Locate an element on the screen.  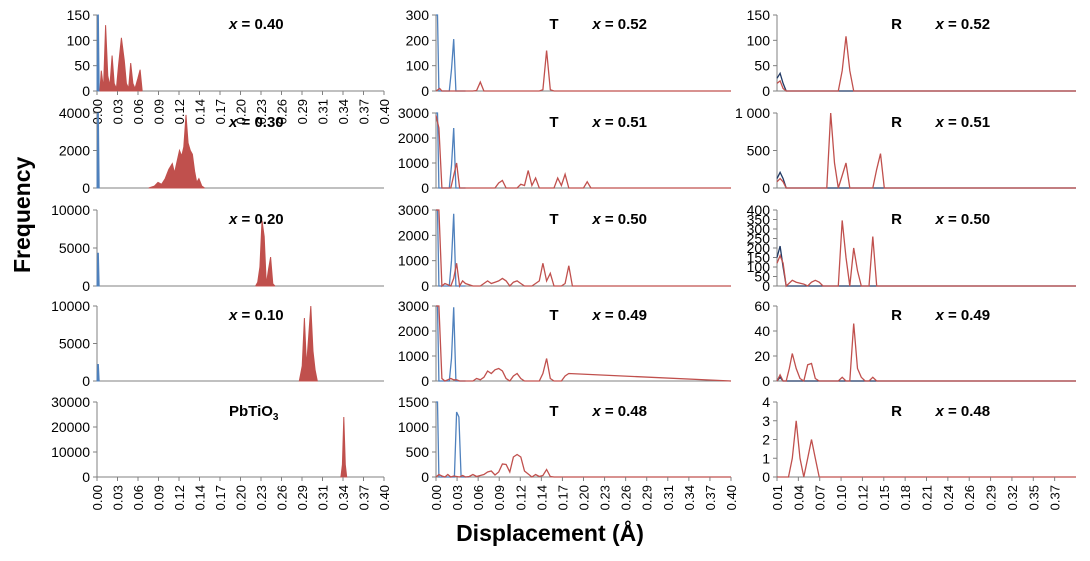
panel-label: x = 0.40 is located at coordinates (256, 24).